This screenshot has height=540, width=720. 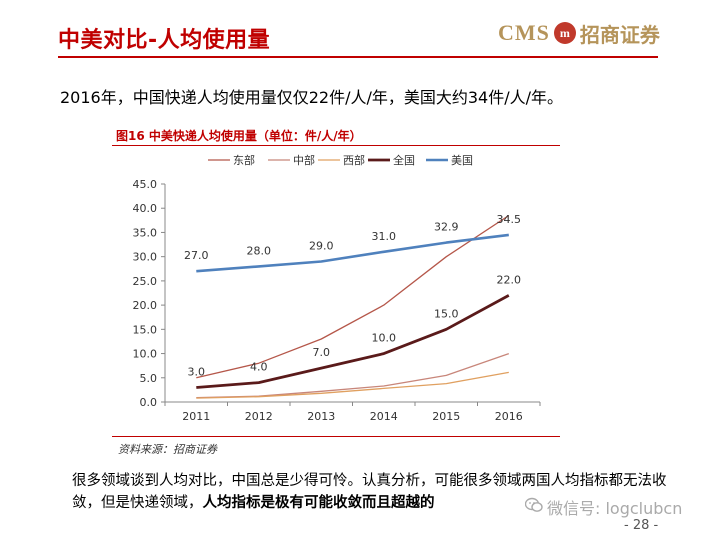 I want to click on x-tick-label: 2015, so click(x=446, y=416).